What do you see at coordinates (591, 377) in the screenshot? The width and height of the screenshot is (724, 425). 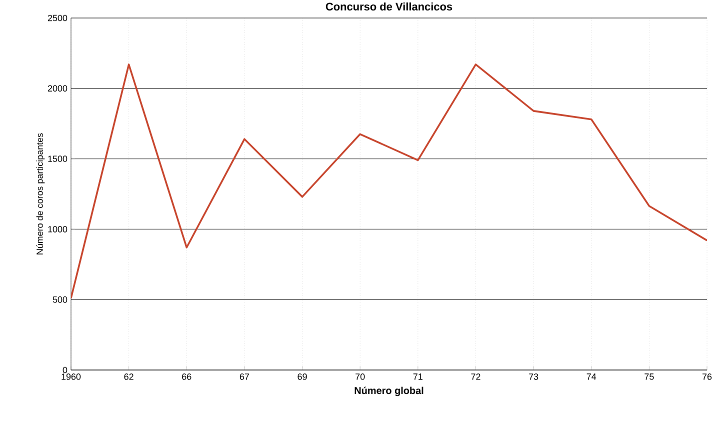 I see `x-tick-label: 74` at bounding box center [591, 377].